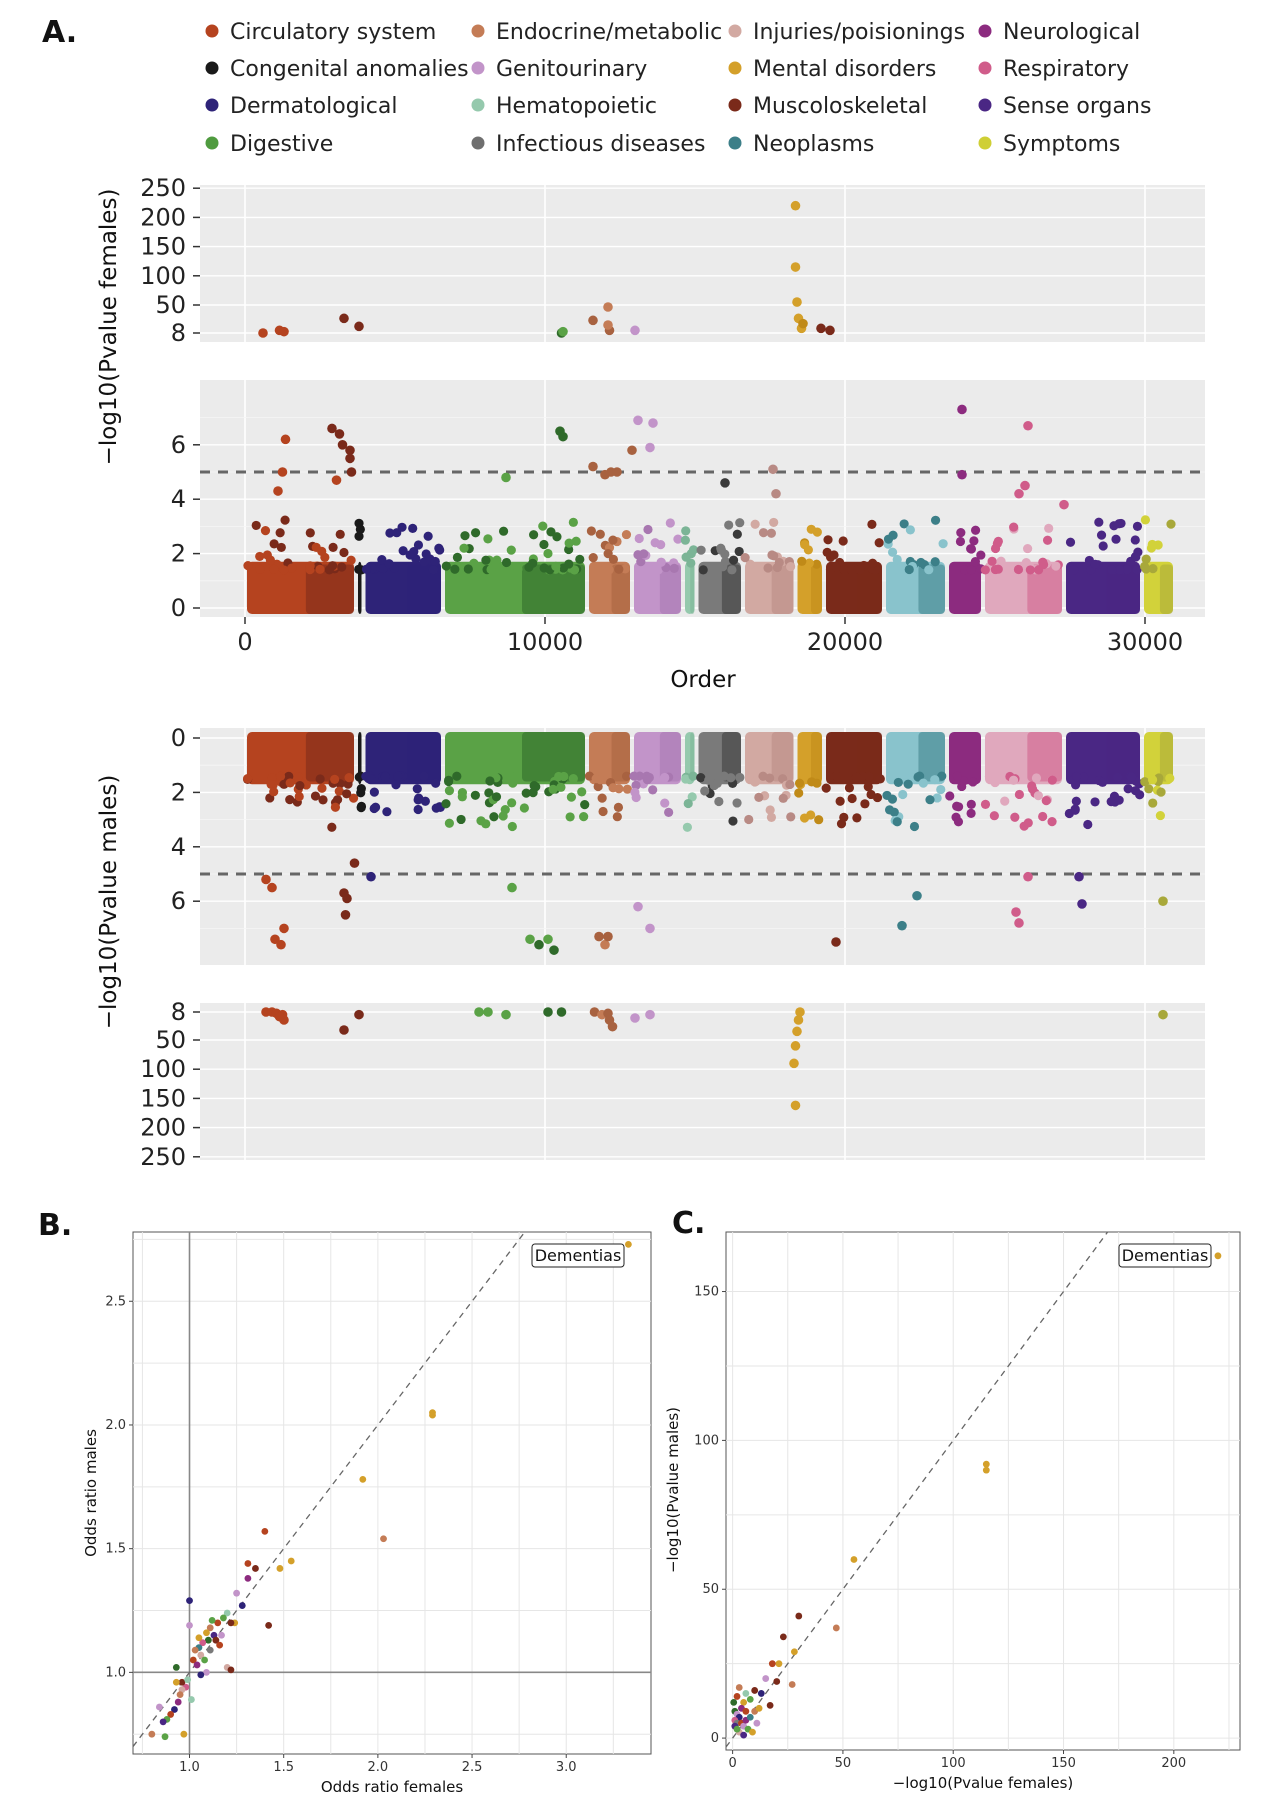 This screenshot has width=1280, height=1817. What do you see at coordinates (55, 1225) in the screenshot?
I see `panel-label-b: B.` at bounding box center [55, 1225].